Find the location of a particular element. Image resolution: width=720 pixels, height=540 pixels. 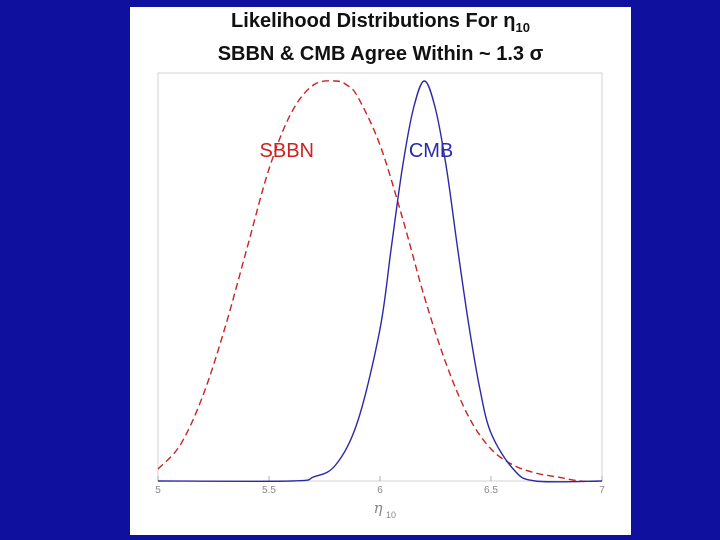

x-axis-label-text: η is located at coordinates (378, 508).